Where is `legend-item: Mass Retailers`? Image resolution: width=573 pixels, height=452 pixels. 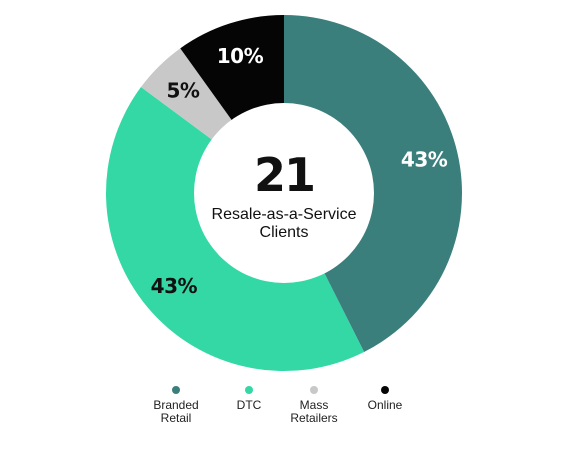 legend-item: Mass Retailers is located at coordinates (314, 405).